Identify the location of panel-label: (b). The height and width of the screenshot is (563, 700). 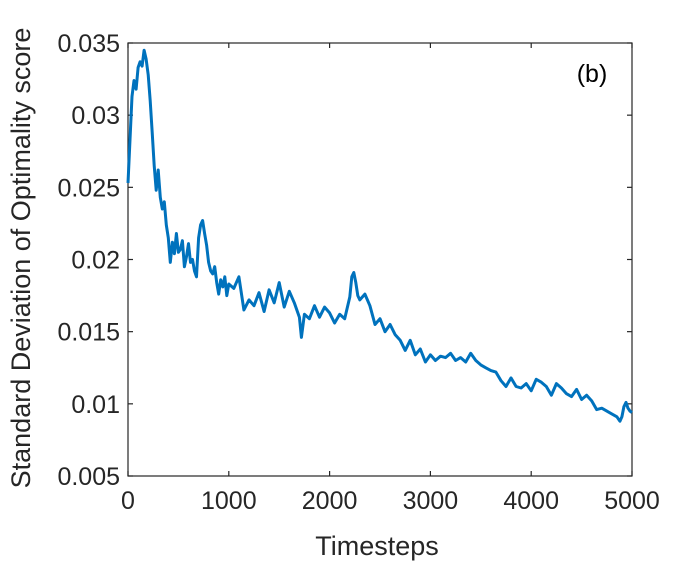
(592, 74).